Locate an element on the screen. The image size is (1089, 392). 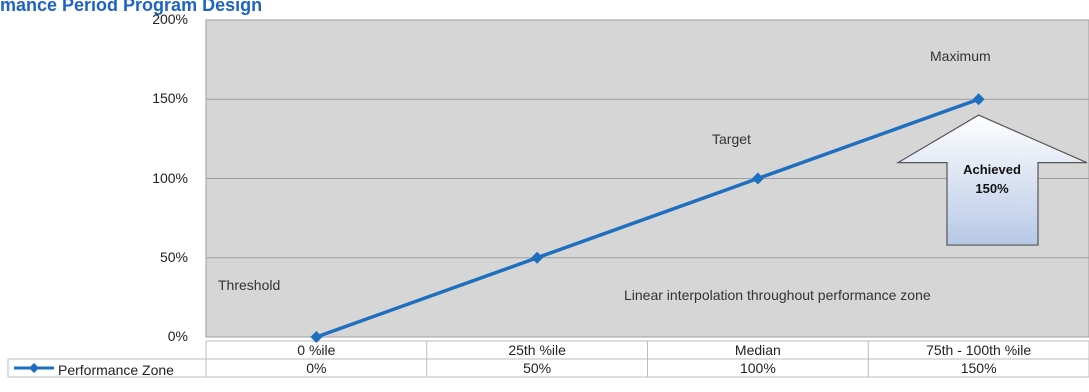
data-table-value: 50% is located at coordinates (537, 368).